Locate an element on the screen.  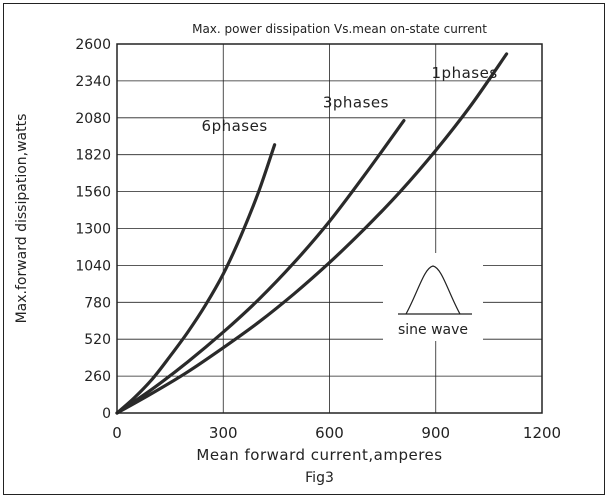
x-tick-label: 1200 is located at coordinates (542, 433).